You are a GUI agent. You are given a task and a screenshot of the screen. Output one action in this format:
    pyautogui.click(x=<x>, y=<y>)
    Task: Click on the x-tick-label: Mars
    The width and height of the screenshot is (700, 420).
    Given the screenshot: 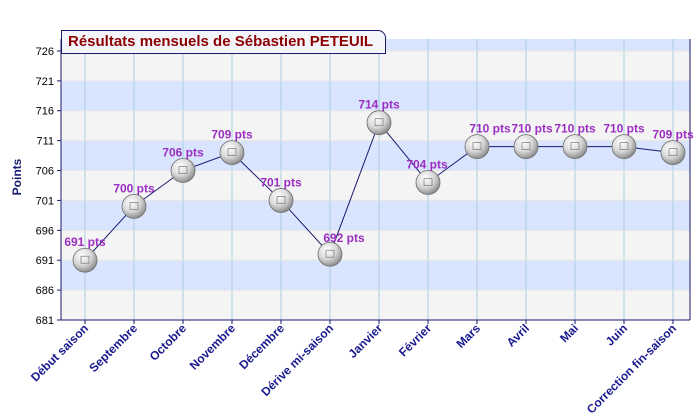 What is the action you would take?
    pyautogui.click(x=468, y=336)
    